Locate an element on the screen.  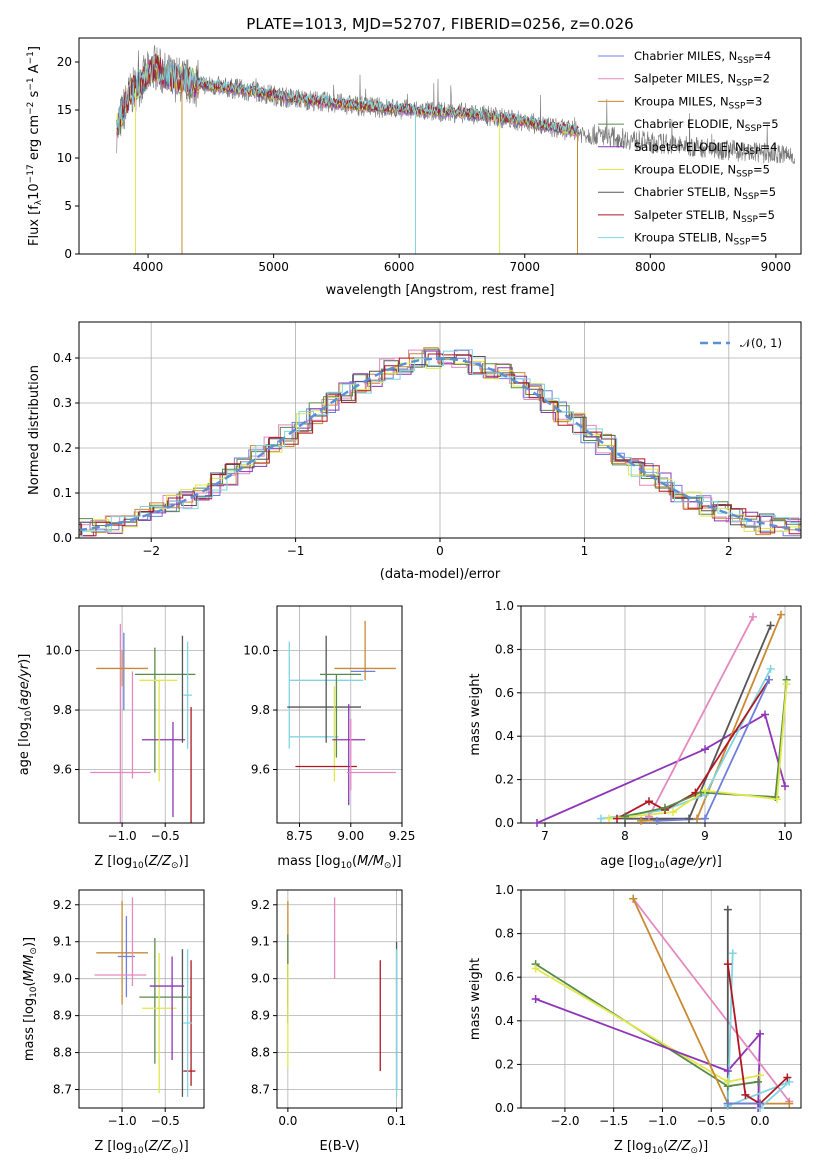
y-axis-label: Flux [fλ10−17 erg cm−2 s−1 A−1] is located at coordinates (35, 146).